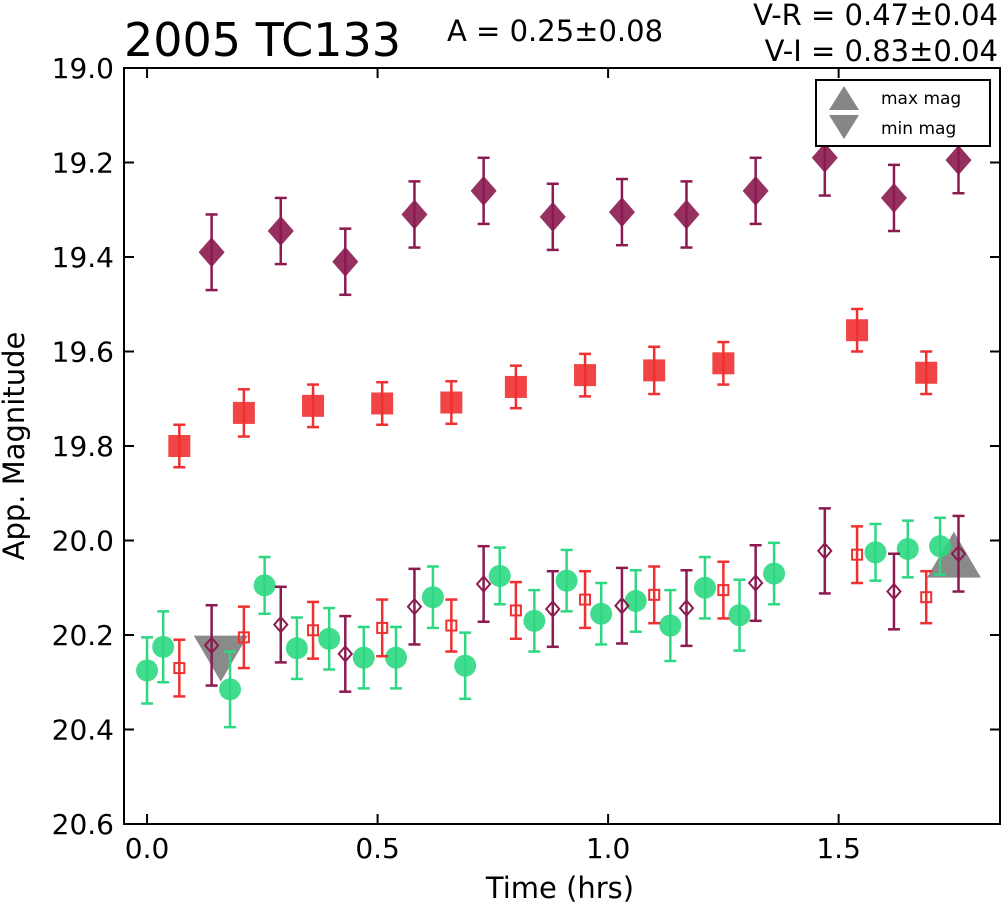 This screenshot has height=904, width=1001. I want to click on color-index-vi: V-I = 0.83±0.04, so click(881, 51).